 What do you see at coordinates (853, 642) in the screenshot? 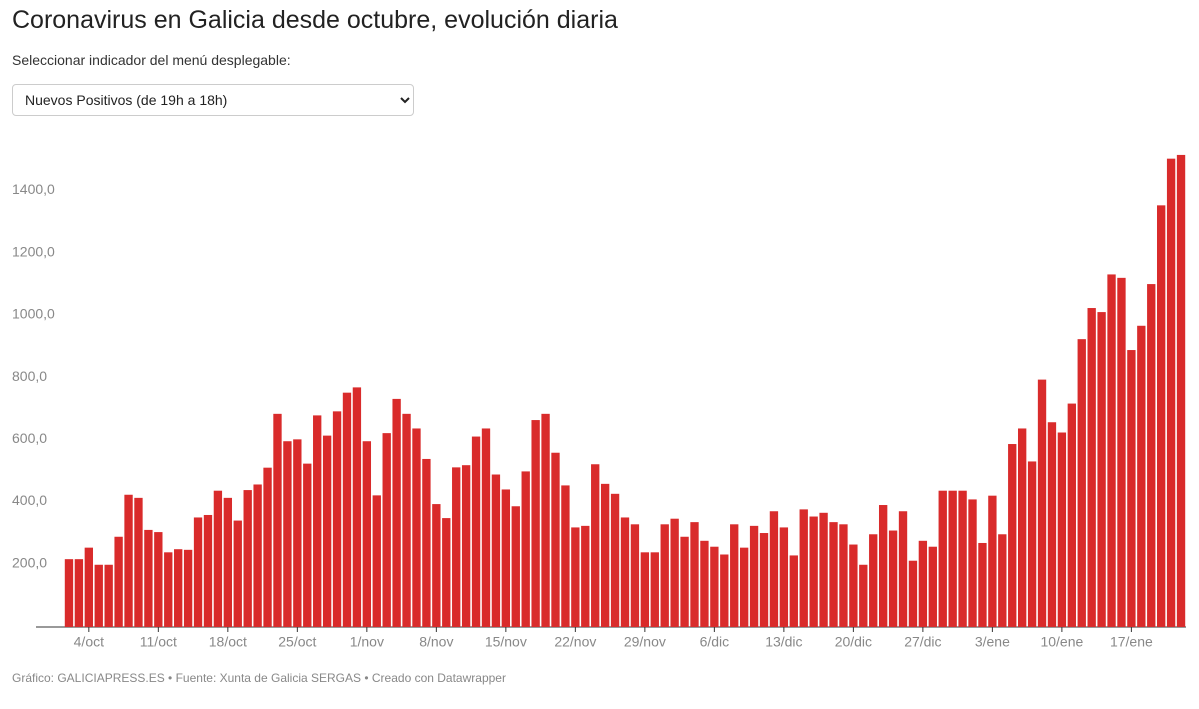
I see `x-tick-label: 20/dic` at bounding box center [853, 642].